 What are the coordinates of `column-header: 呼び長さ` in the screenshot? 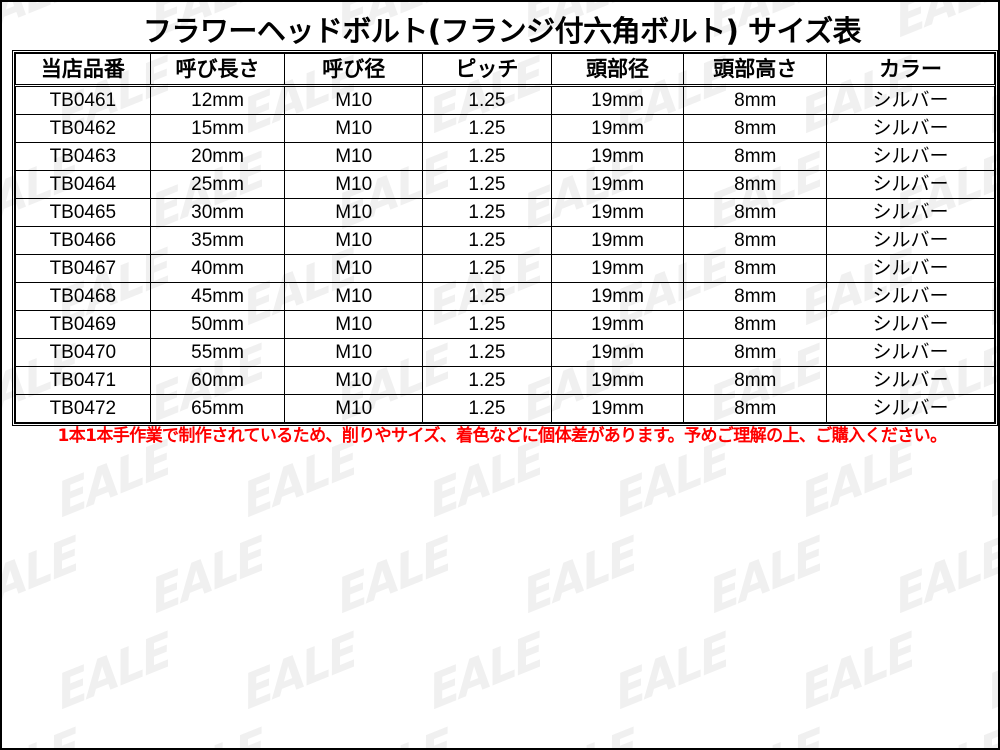 It's located at (217, 70).